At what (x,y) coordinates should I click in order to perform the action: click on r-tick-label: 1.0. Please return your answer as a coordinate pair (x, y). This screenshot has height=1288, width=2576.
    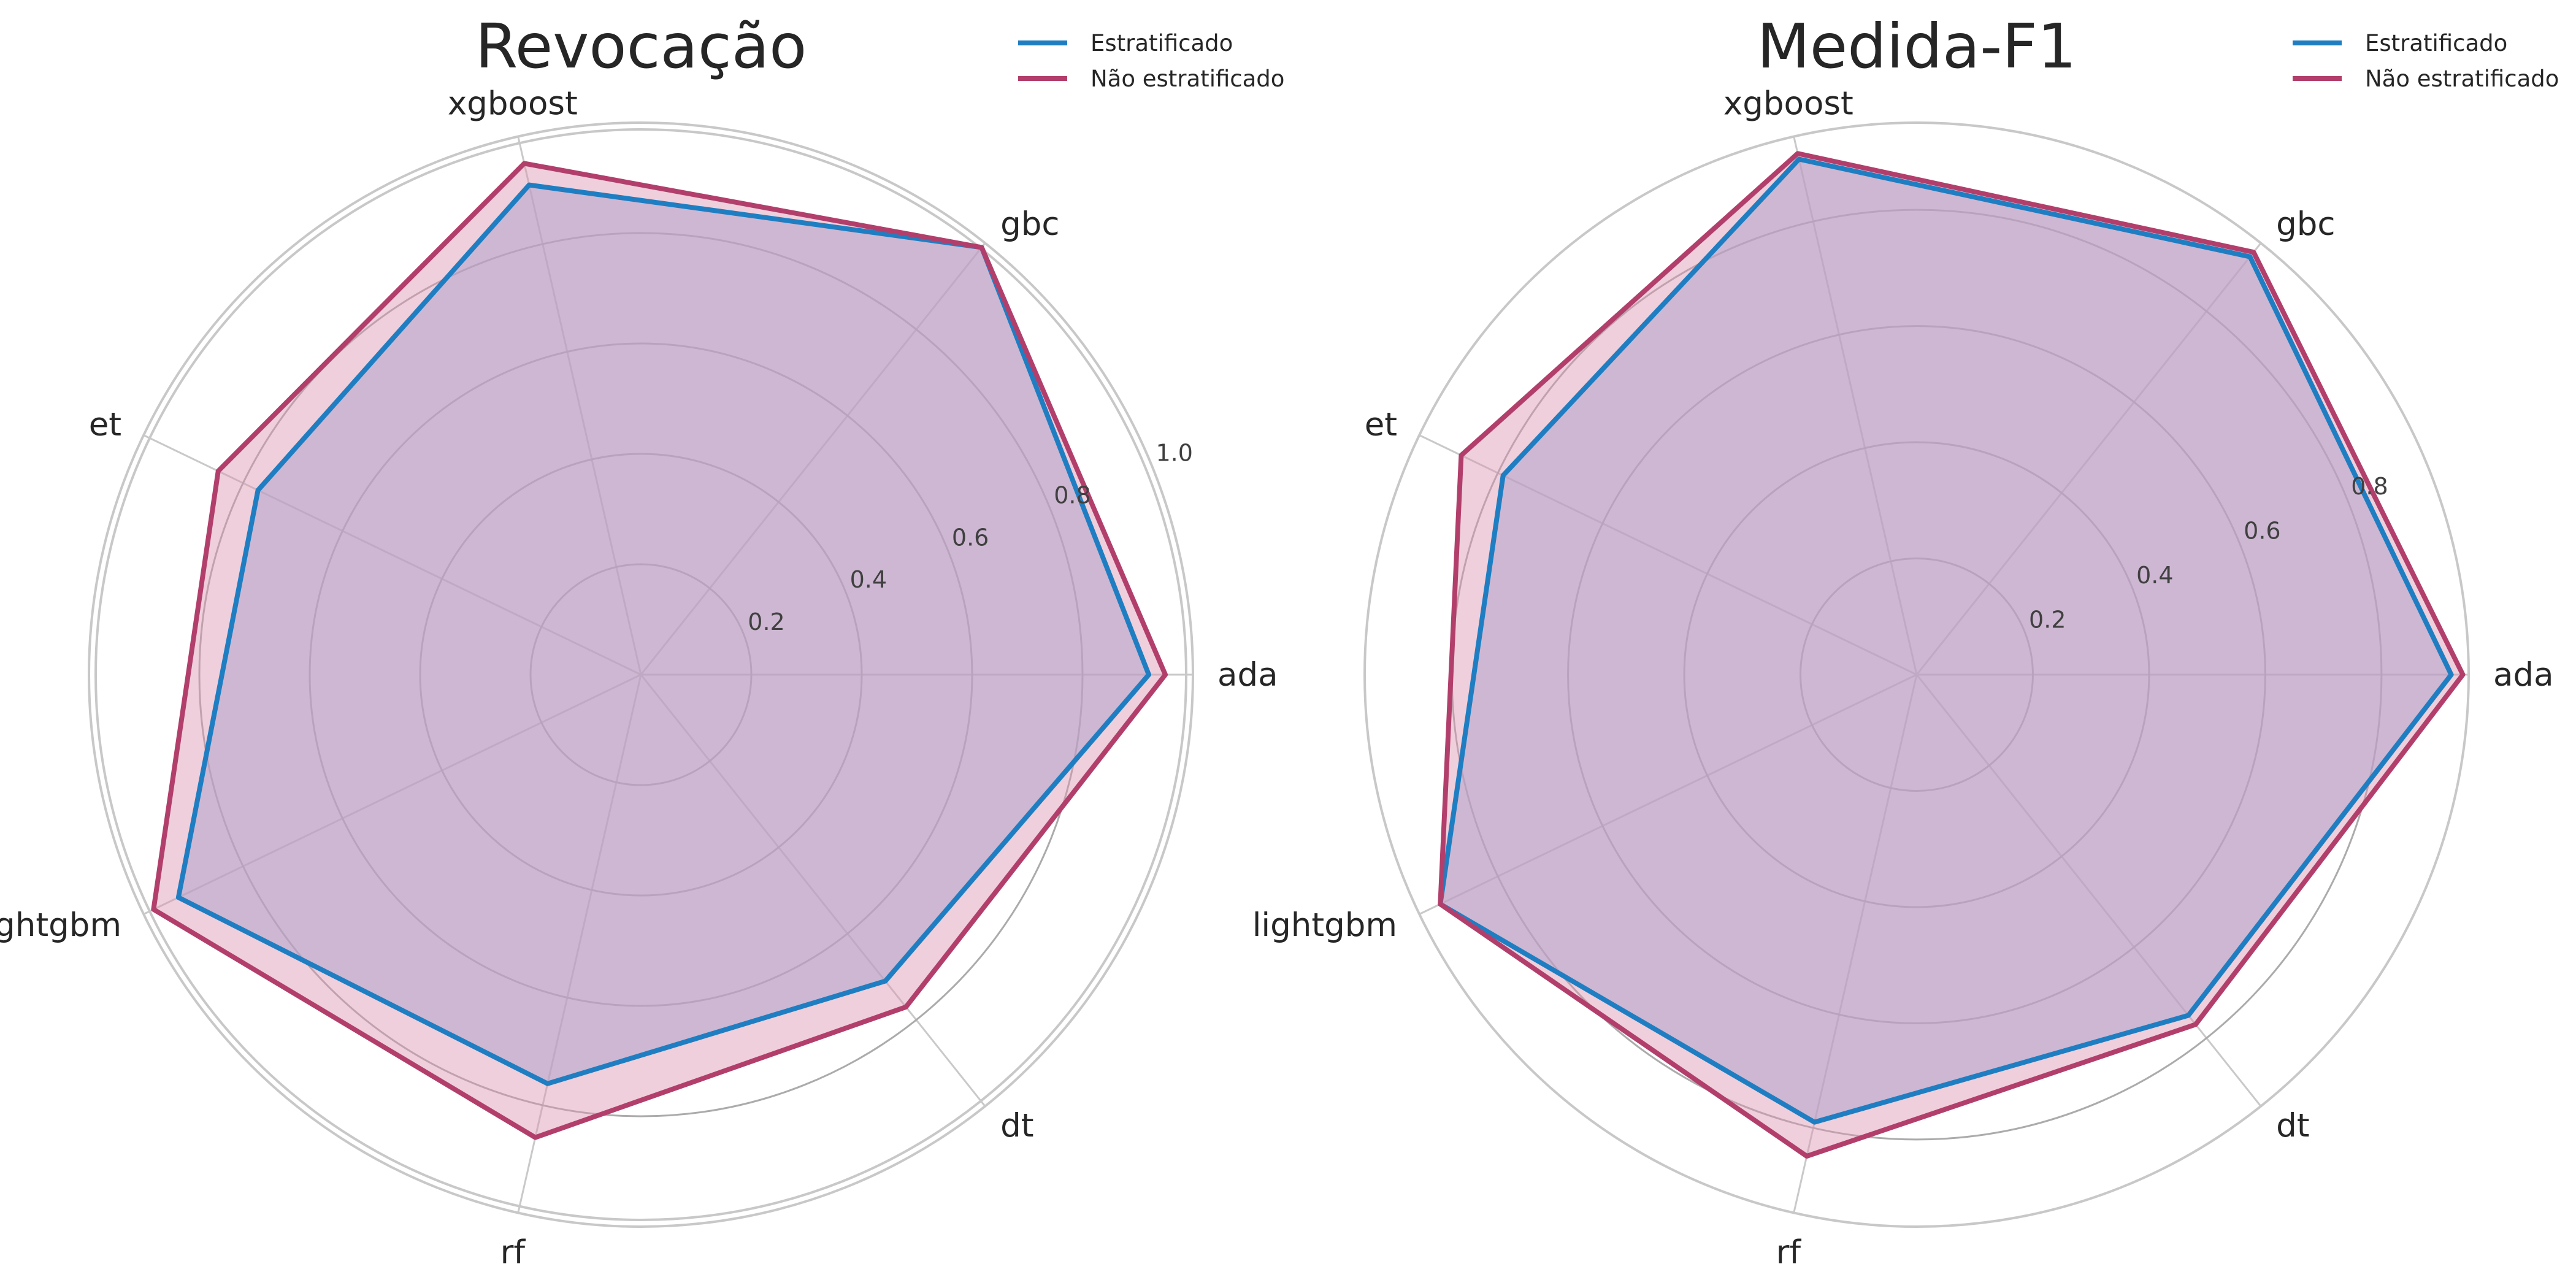
    Looking at the image, I should click on (1174, 453).